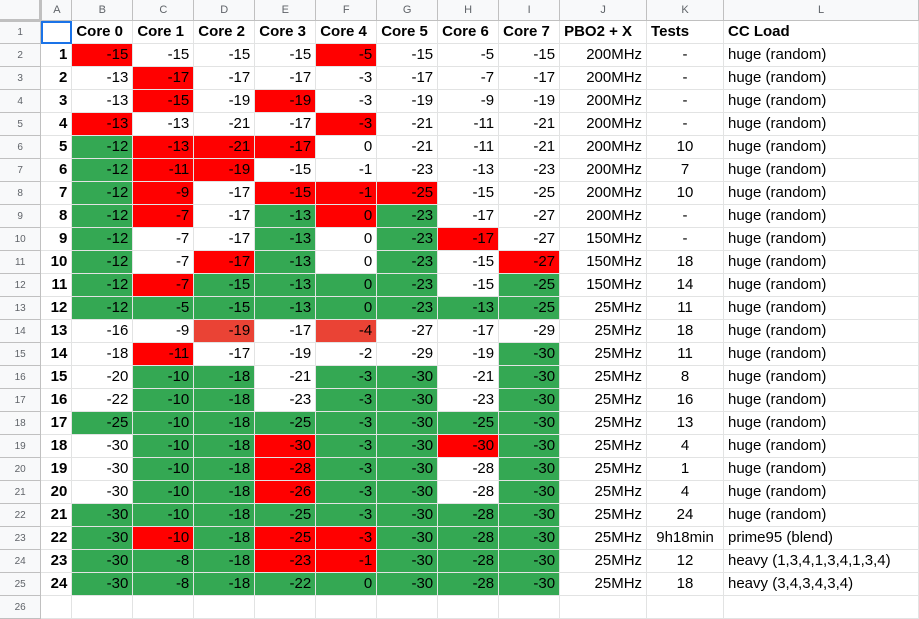 This screenshot has width=919, height=619. Describe the element at coordinates (468, 32) in the screenshot. I see `column-title-cell: Core 6` at that location.